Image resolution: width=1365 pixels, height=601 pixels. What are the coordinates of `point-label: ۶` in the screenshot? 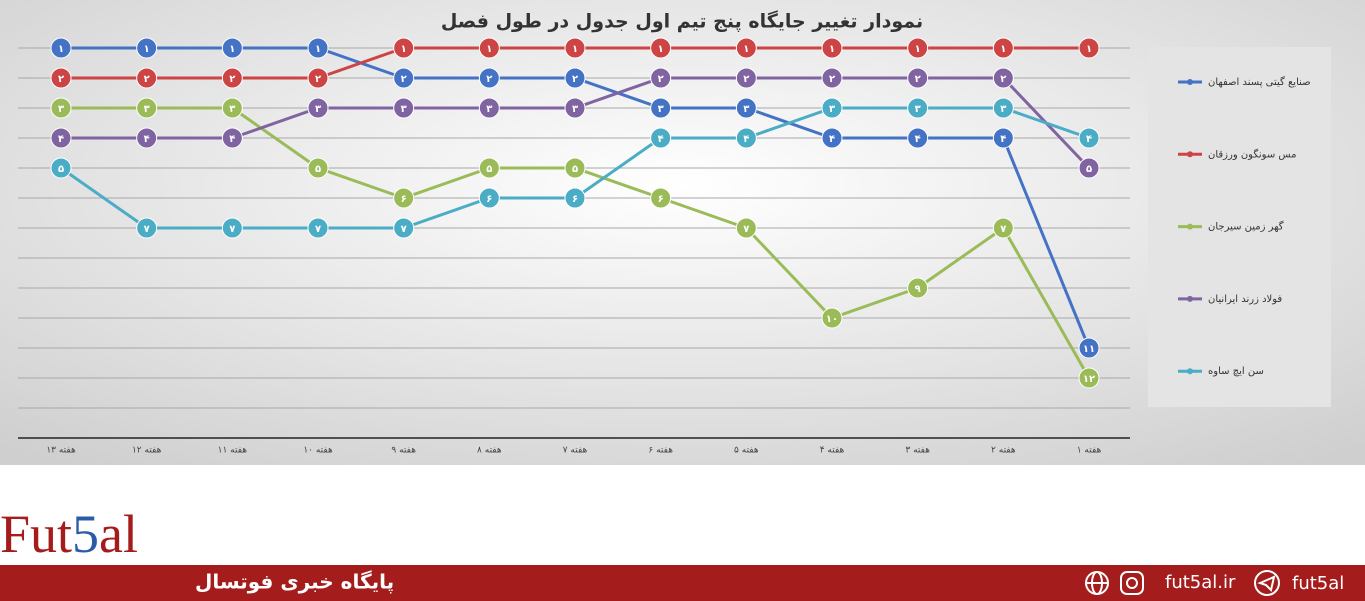 It's located at (404, 199).